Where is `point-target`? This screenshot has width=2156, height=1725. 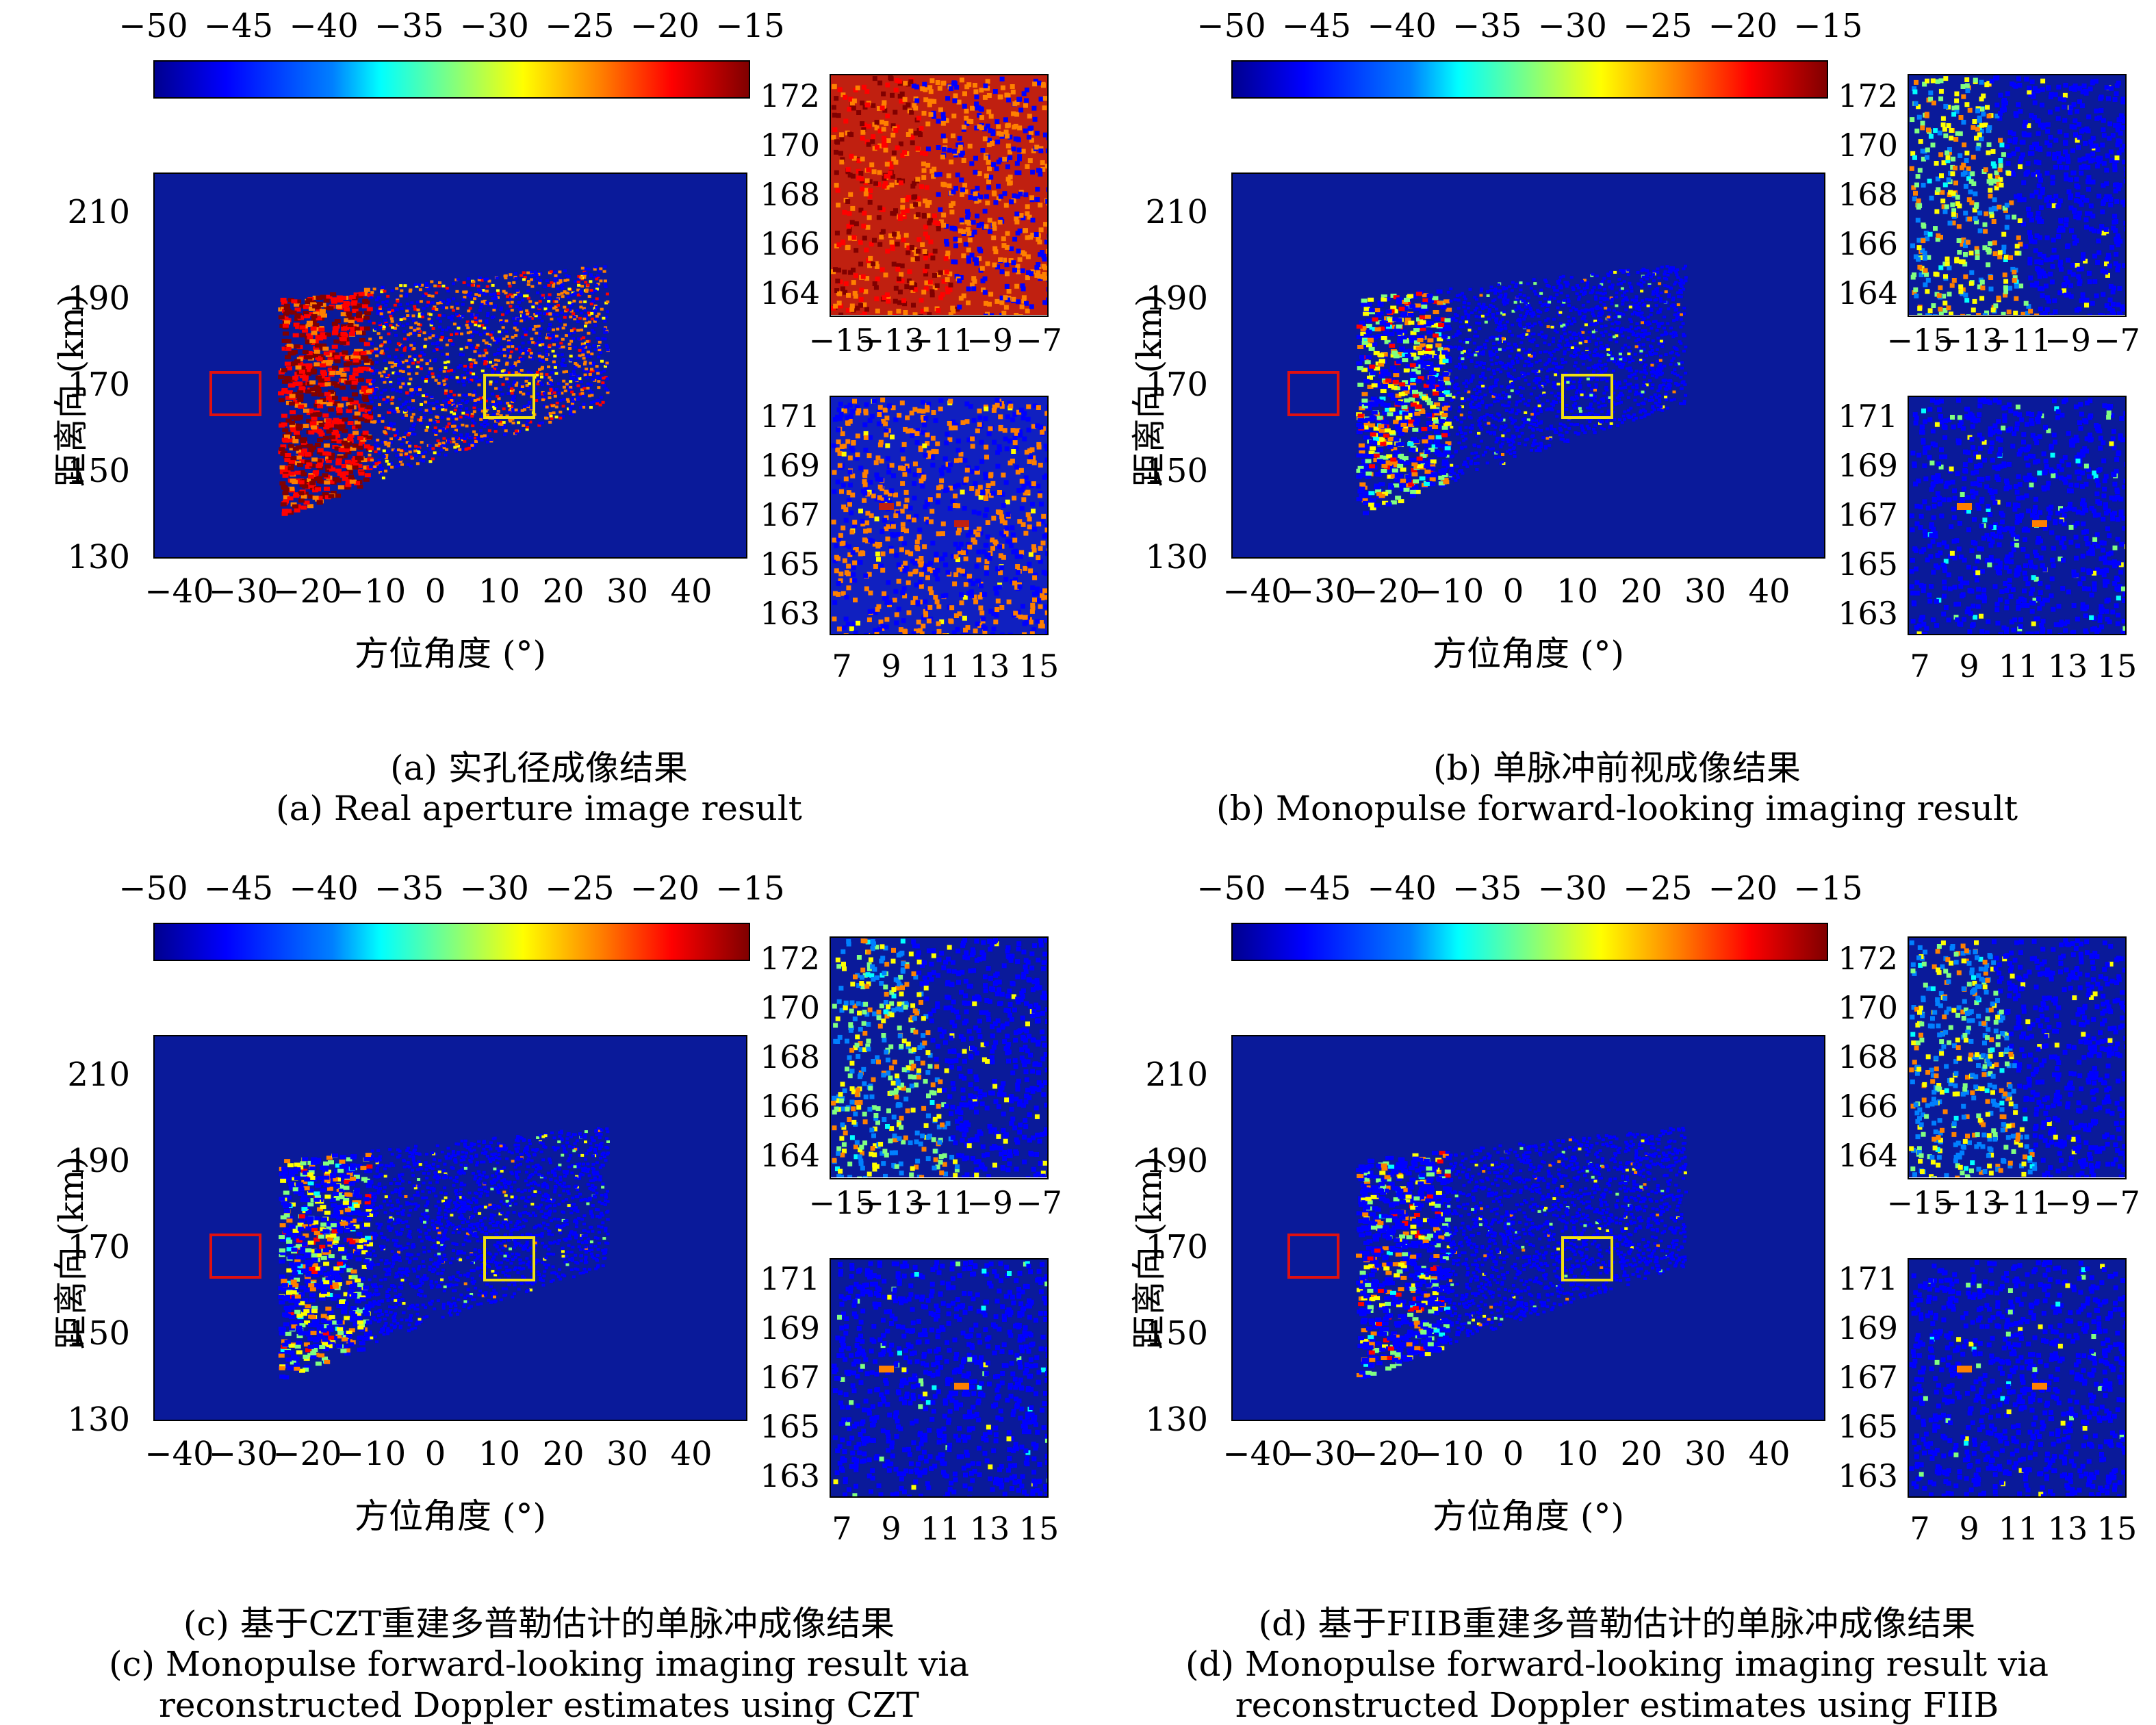 point-target is located at coordinates (886, 506).